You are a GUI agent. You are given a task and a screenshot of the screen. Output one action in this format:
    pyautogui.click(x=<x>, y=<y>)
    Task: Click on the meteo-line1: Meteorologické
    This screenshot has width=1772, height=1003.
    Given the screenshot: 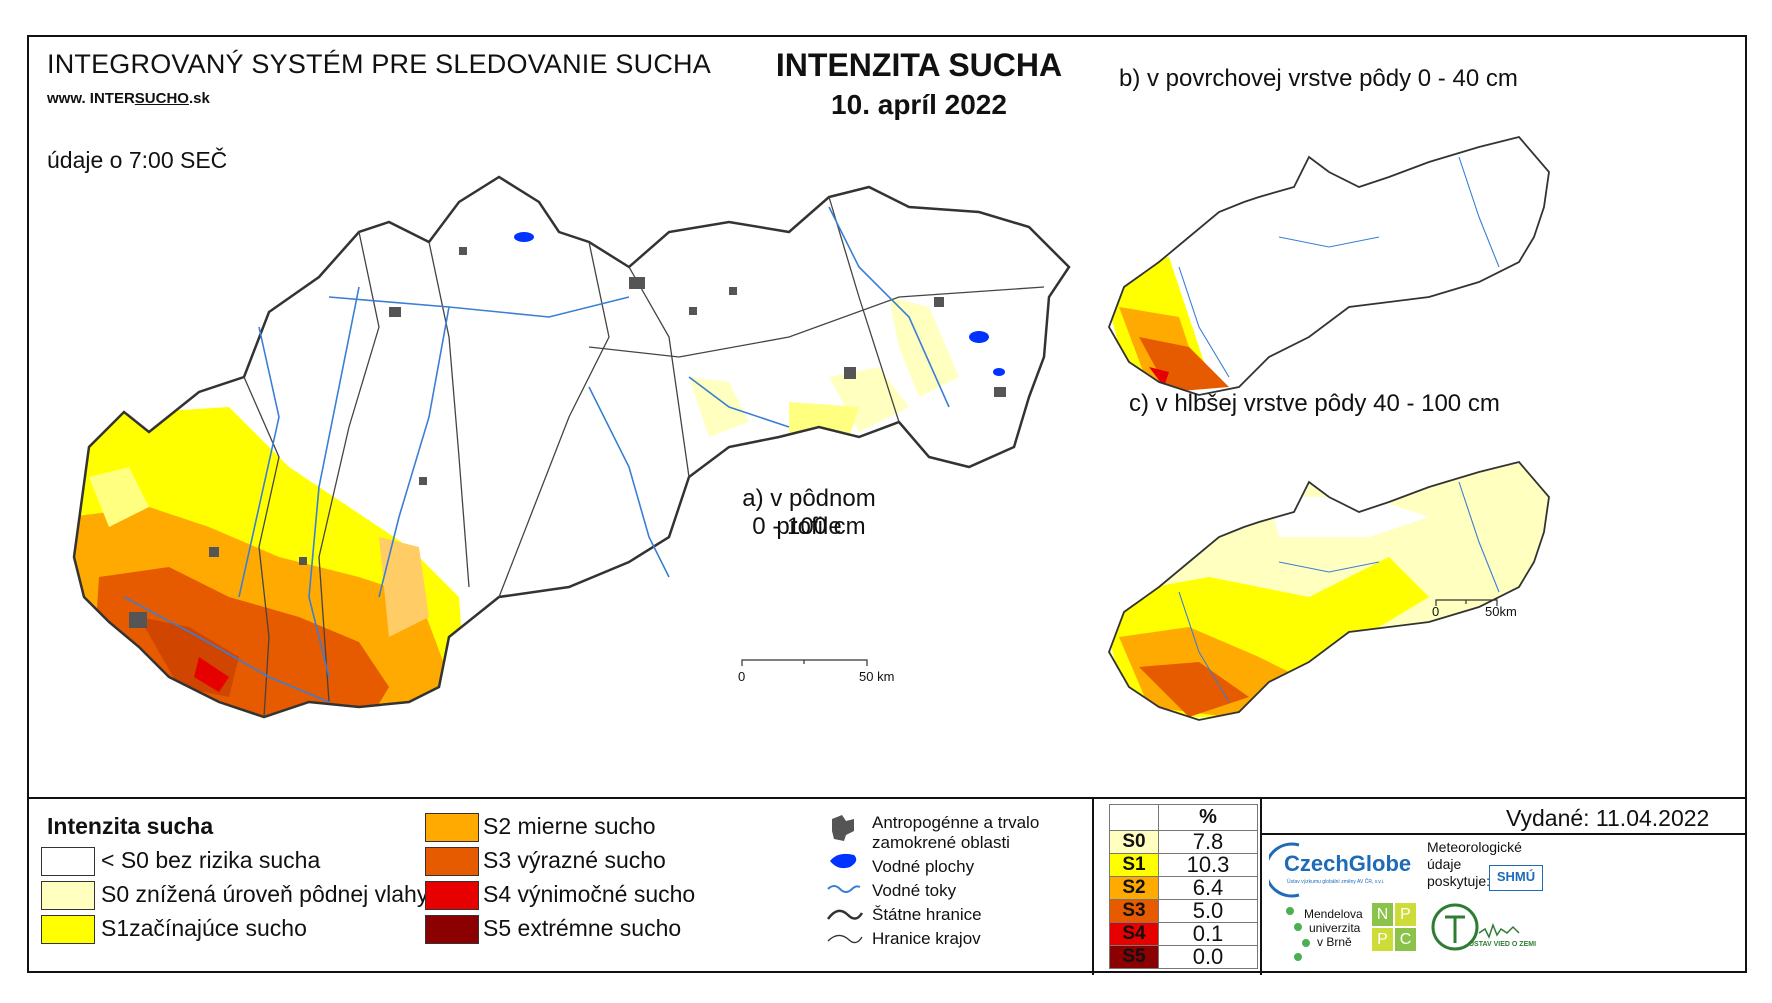 What is the action you would take?
    pyautogui.click(x=1474, y=847)
    